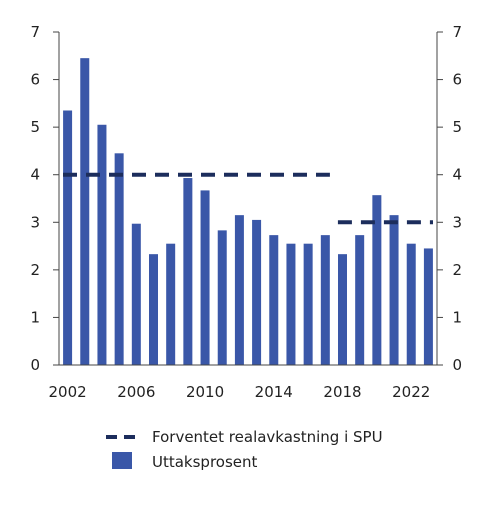 The height and width of the screenshot is (506, 500). What do you see at coordinates (457, 317) in the screenshot?
I see `right-y-tick-label: 1` at bounding box center [457, 317].